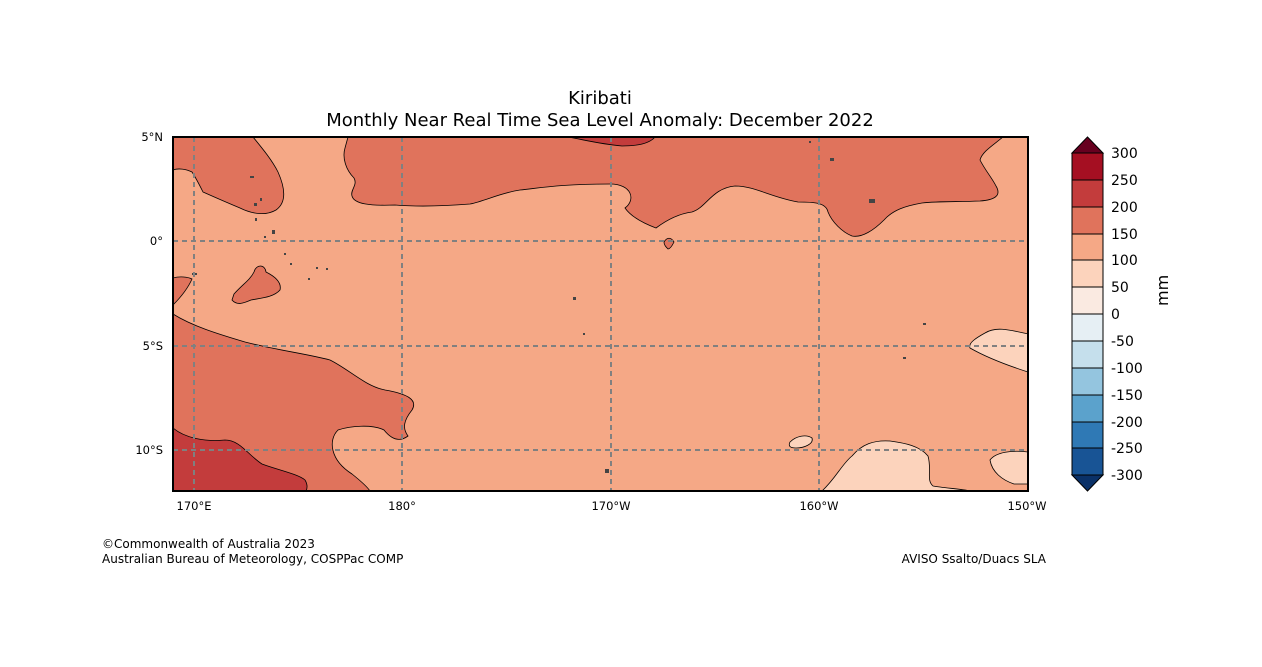  What do you see at coordinates (1122, 342) in the screenshot?
I see `colorbar-label: -50` at bounding box center [1122, 342].